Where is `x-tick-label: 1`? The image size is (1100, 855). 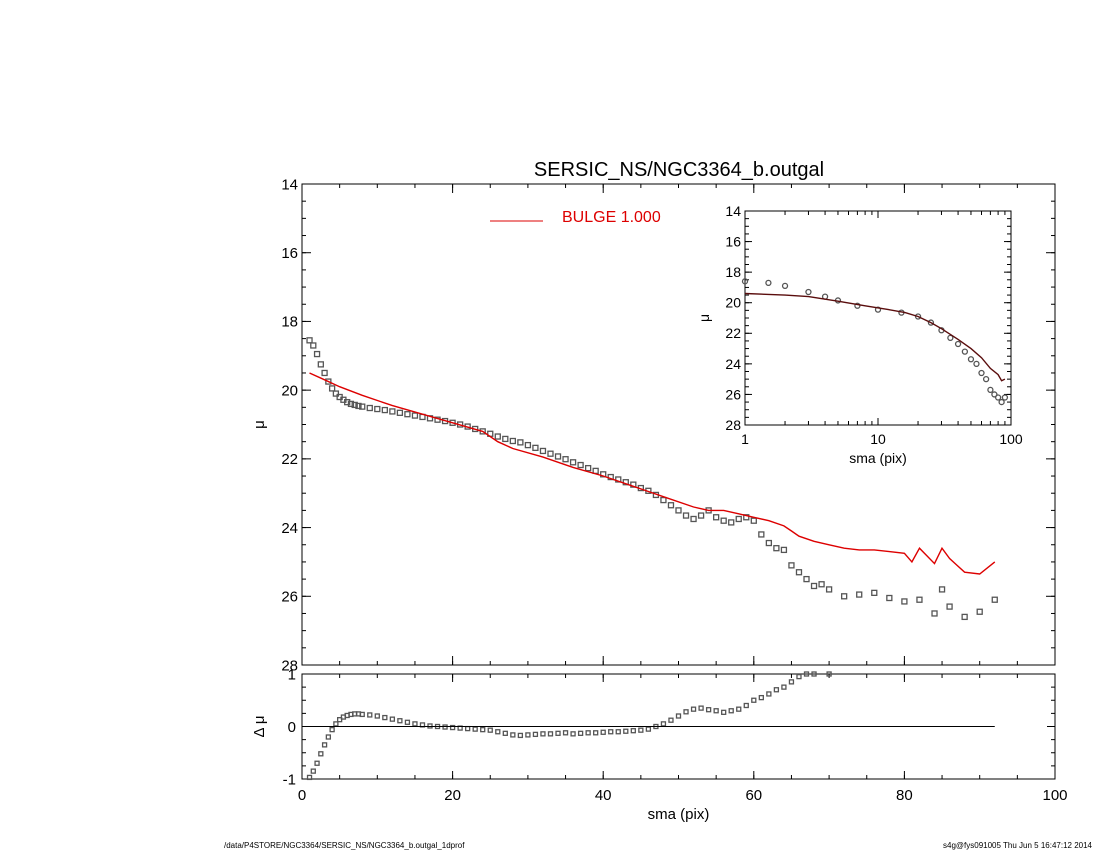
x-tick-label: 1 is located at coordinates (745, 439).